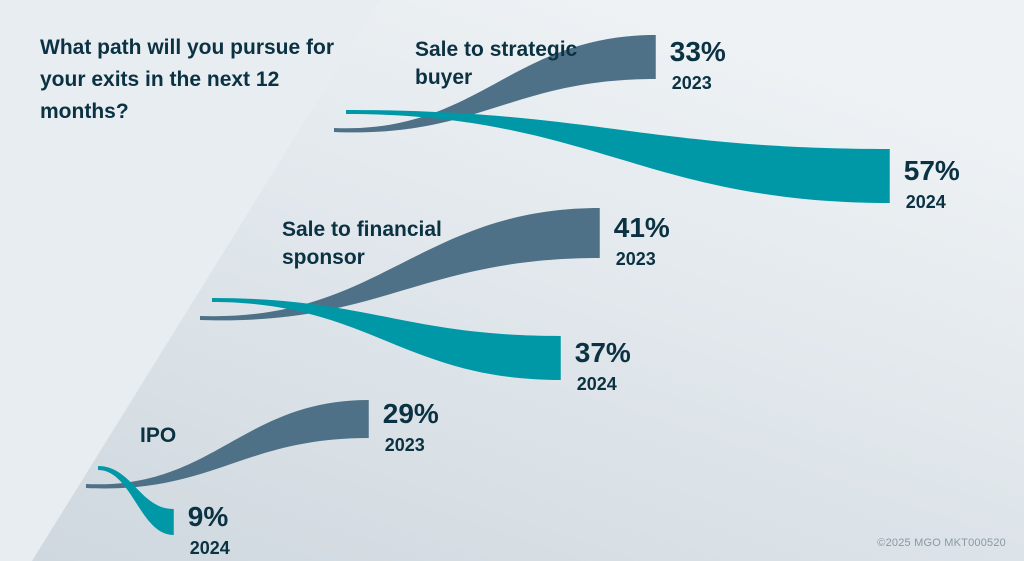  I want to click on footer-copyright: ©2025 MGO MKT000520, so click(941, 543).